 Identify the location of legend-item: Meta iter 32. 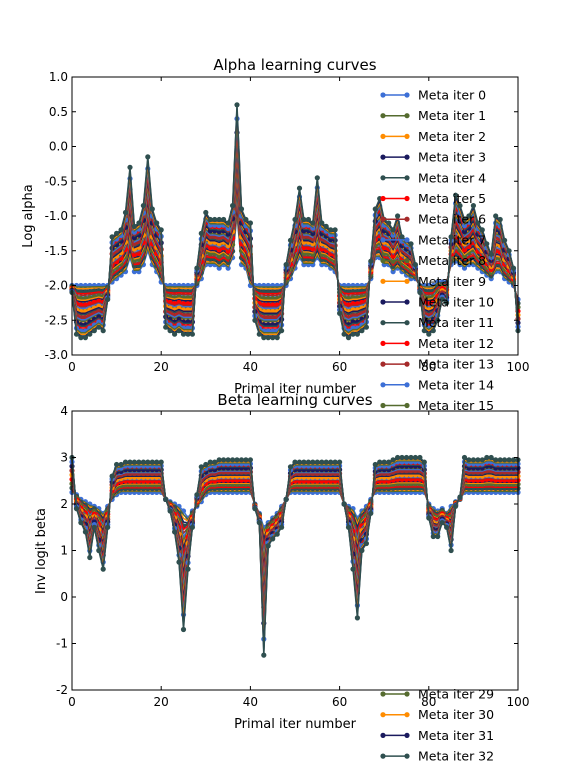
(437, 756).